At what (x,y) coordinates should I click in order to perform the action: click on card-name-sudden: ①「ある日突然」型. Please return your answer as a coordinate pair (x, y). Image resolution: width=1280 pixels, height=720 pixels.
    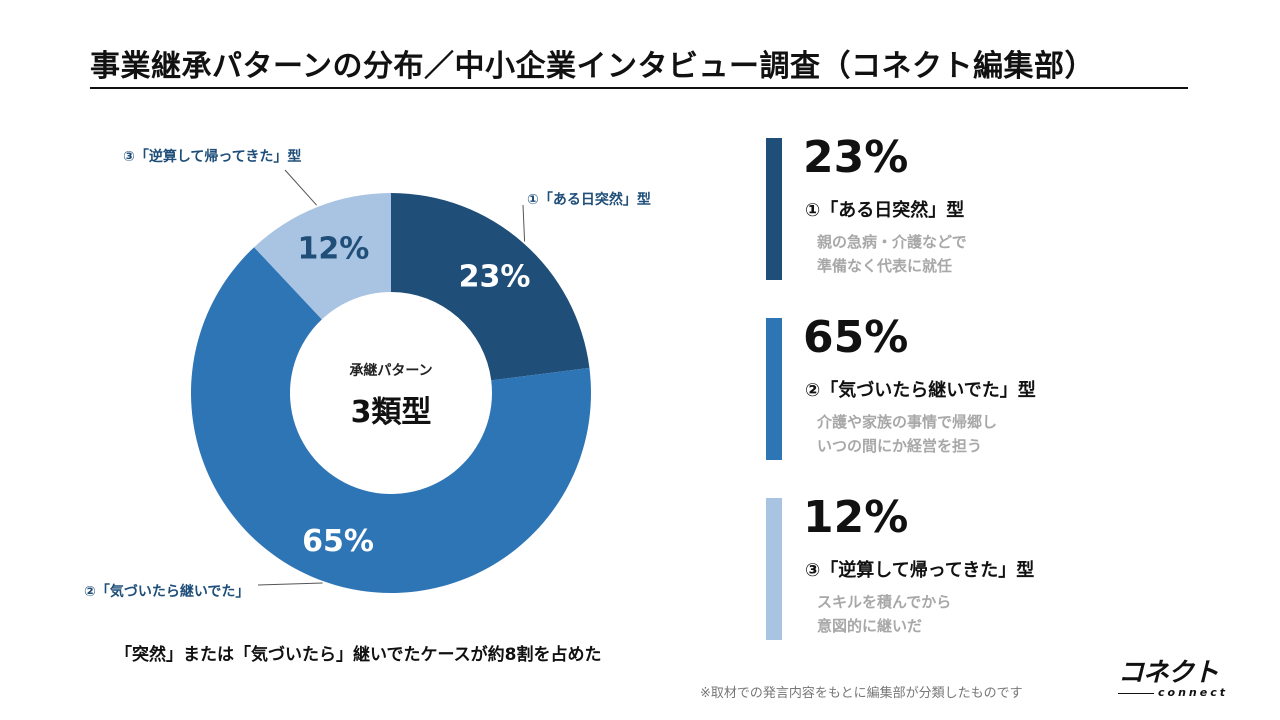
    Looking at the image, I should click on (885, 210).